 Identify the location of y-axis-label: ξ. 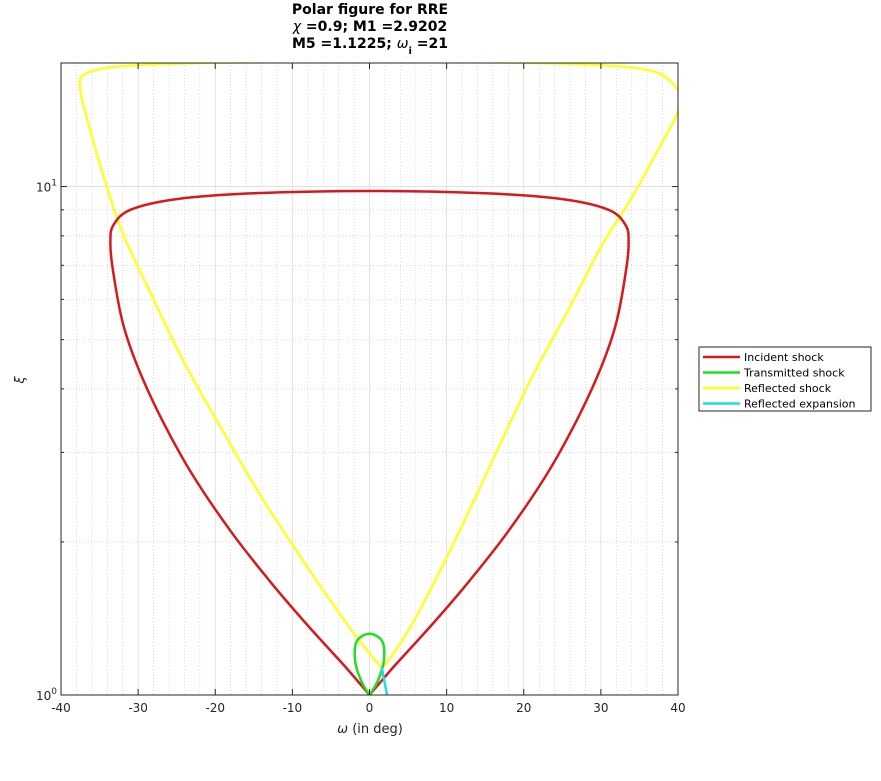
(20, 380).